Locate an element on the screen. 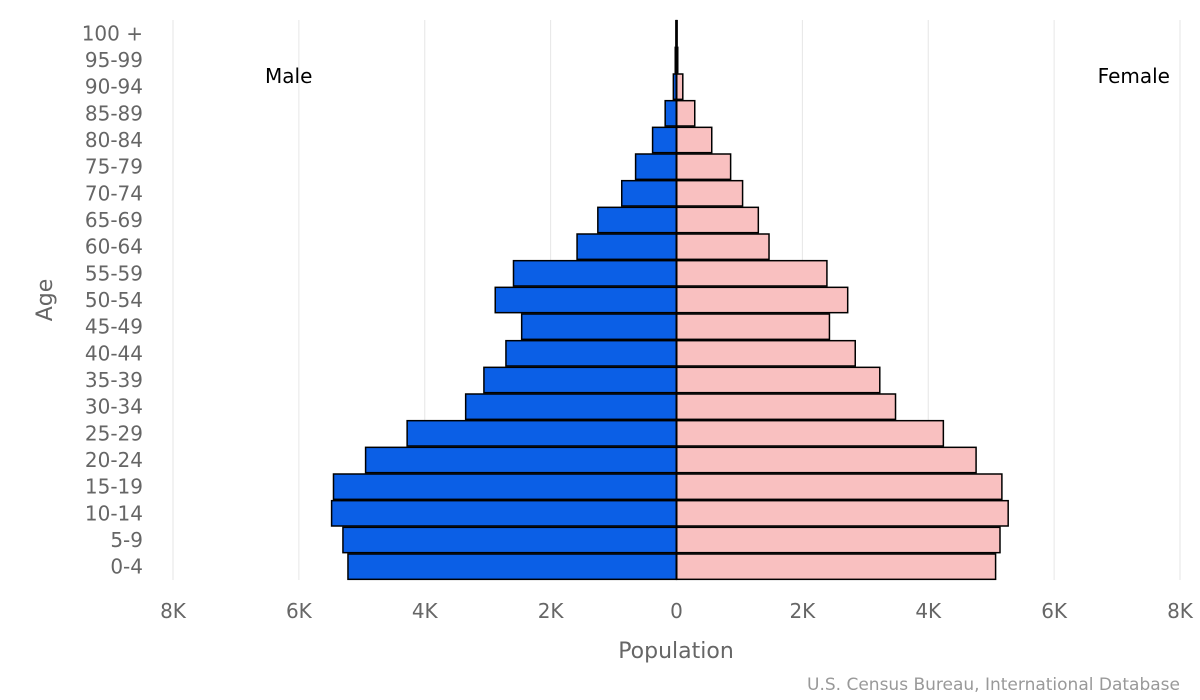 Image resolution: width=1200 pixels, height=700 pixels. x-tick-label: 0 is located at coordinates (676, 611).